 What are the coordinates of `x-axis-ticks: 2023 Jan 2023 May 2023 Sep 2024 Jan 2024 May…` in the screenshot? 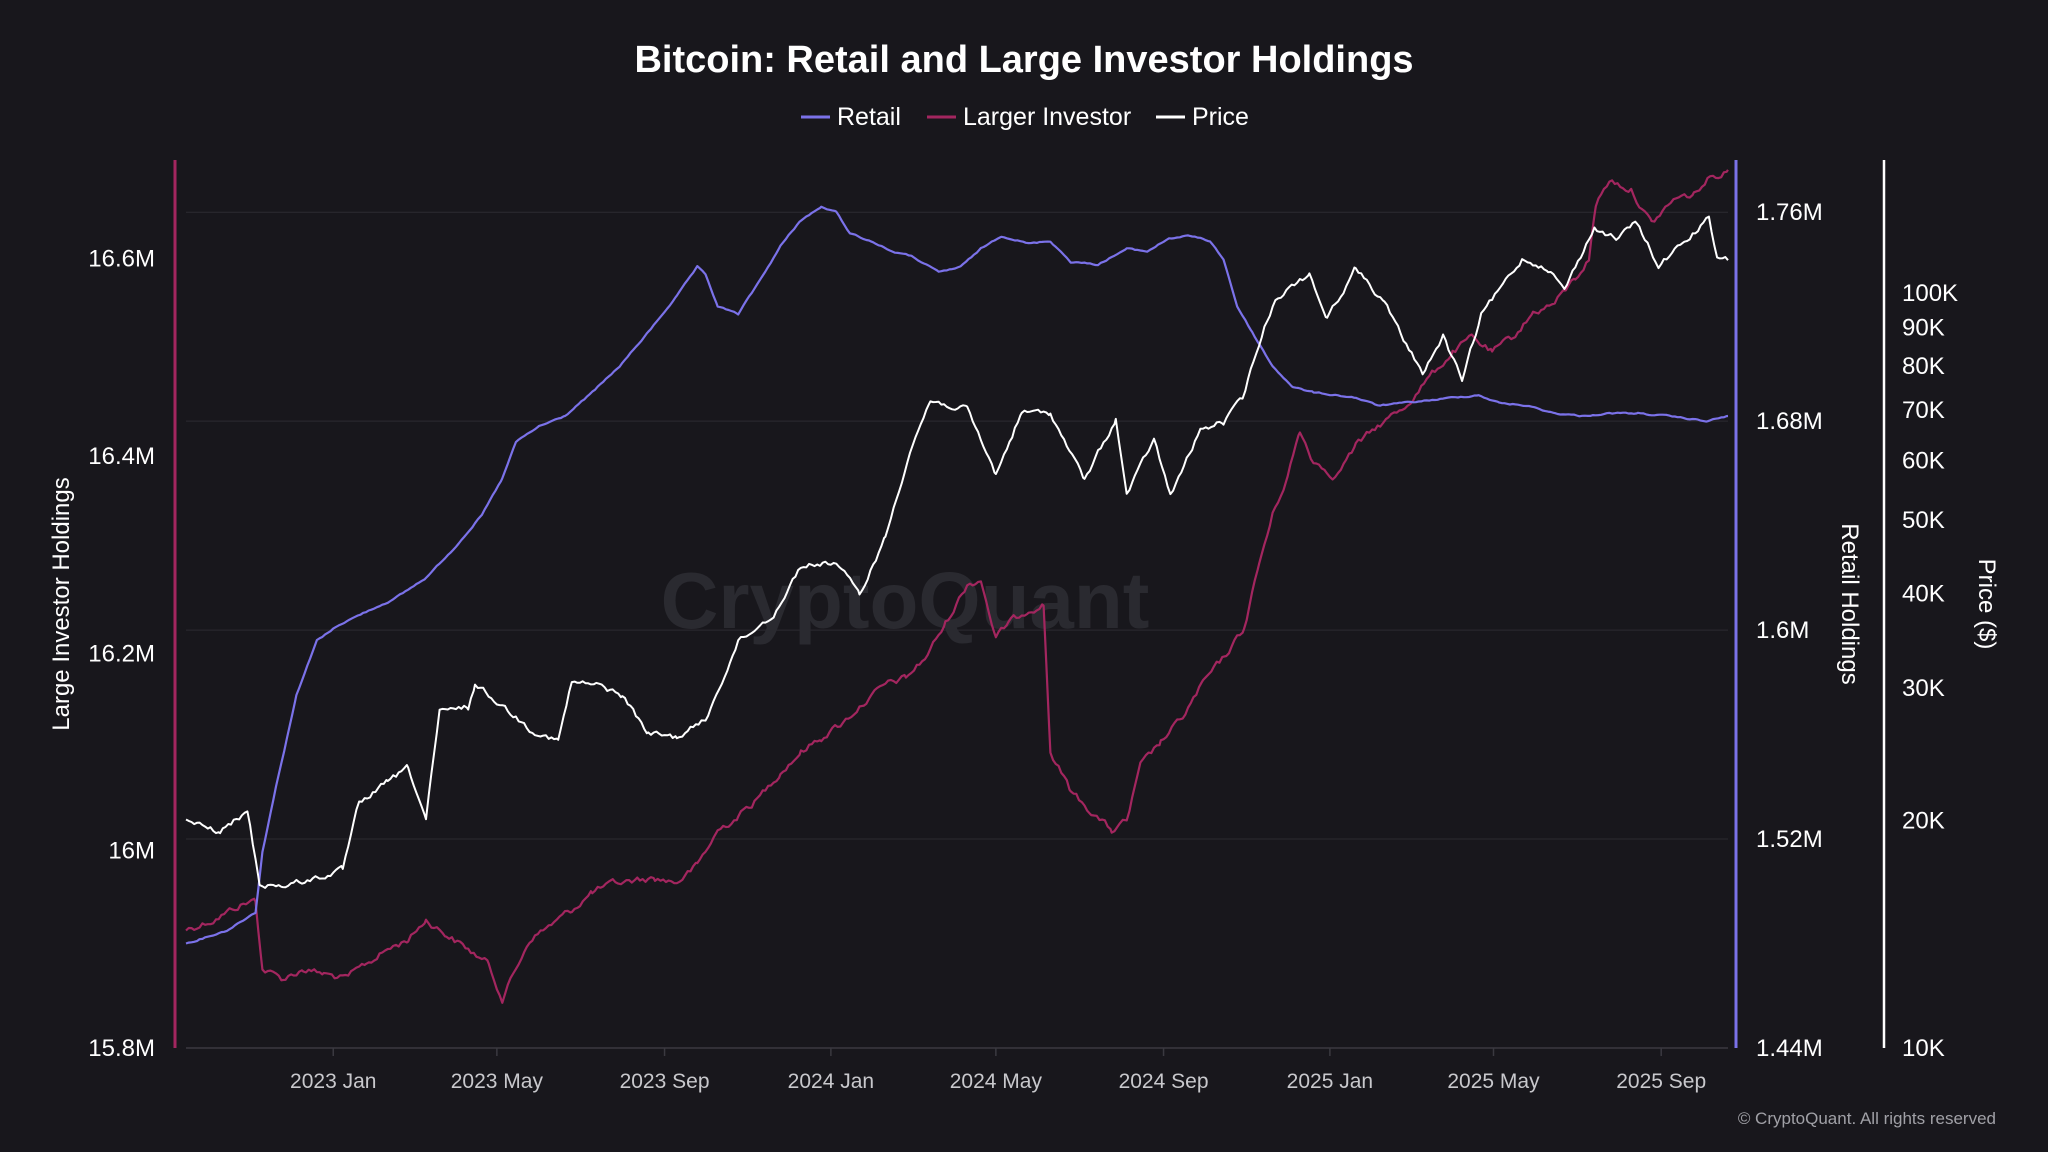 It's located at (998, 1070).